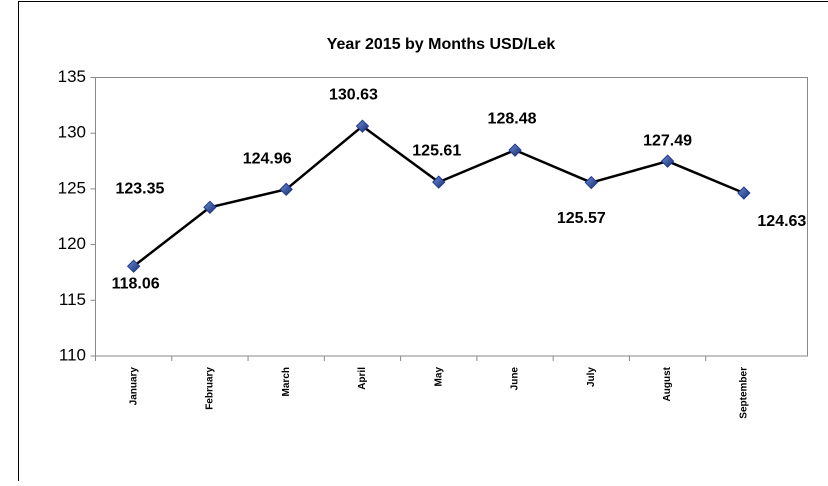 The height and width of the screenshot is (486, 828). I want to click on y-tick-label: 130, so click(72, 132).